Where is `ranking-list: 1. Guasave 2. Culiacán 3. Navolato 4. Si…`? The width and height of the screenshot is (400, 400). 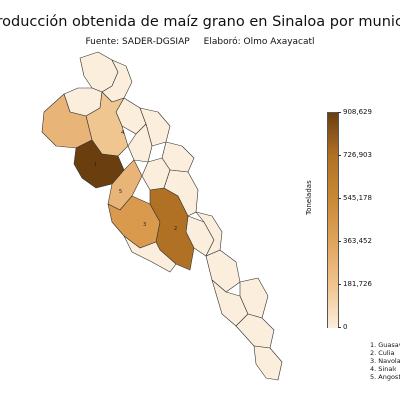 ranking-list: 1. Guasave 2. Culiacán 3. Navolato 4. Si… is located at coordinates (385, 361).